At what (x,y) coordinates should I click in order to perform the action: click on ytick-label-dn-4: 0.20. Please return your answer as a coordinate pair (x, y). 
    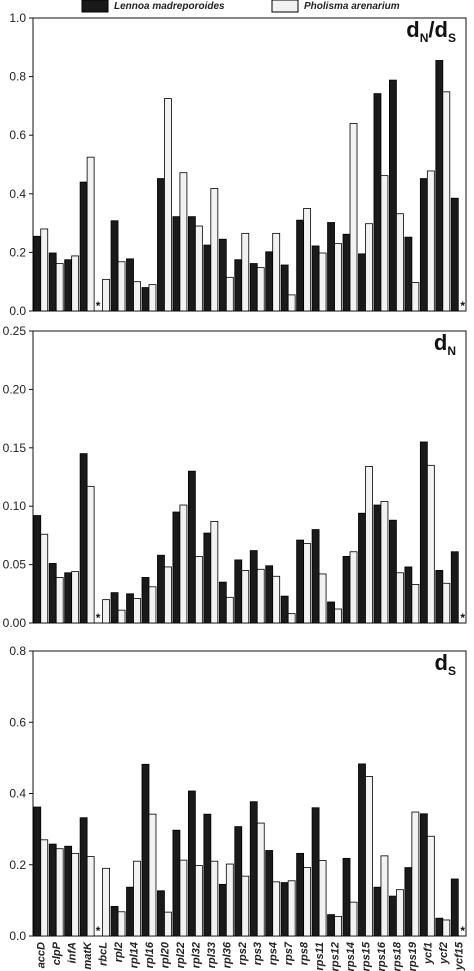
    Looking at the image, I should click on (15, 389).